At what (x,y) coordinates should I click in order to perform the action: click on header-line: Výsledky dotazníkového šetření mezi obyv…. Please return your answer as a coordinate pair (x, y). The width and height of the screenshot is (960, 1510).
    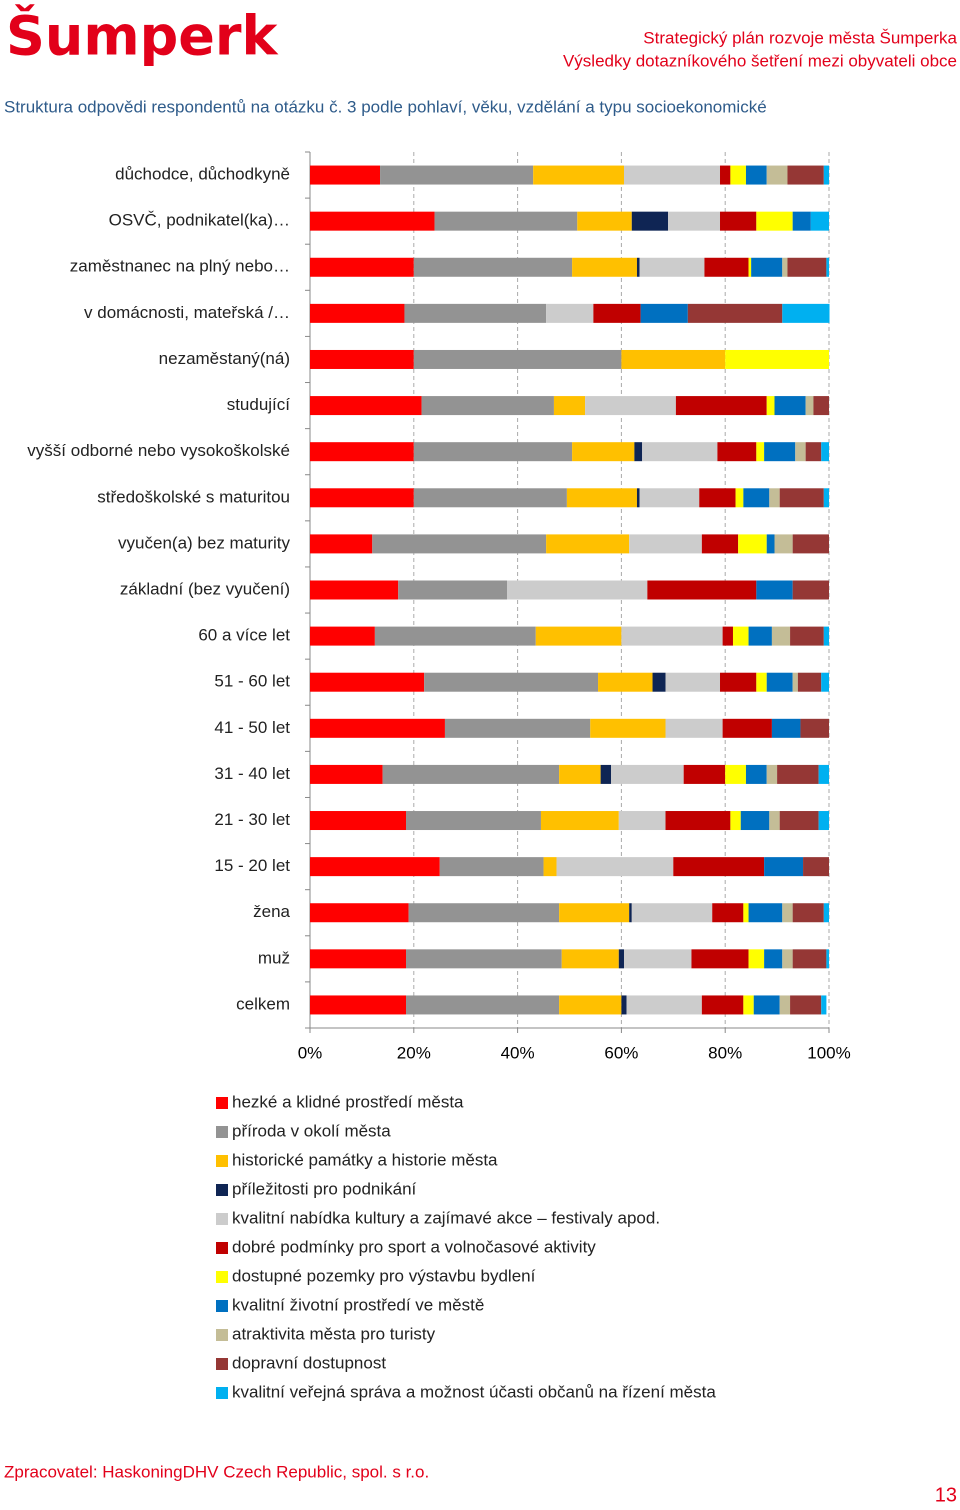
    Looking at the image, I should click on (760, 60).